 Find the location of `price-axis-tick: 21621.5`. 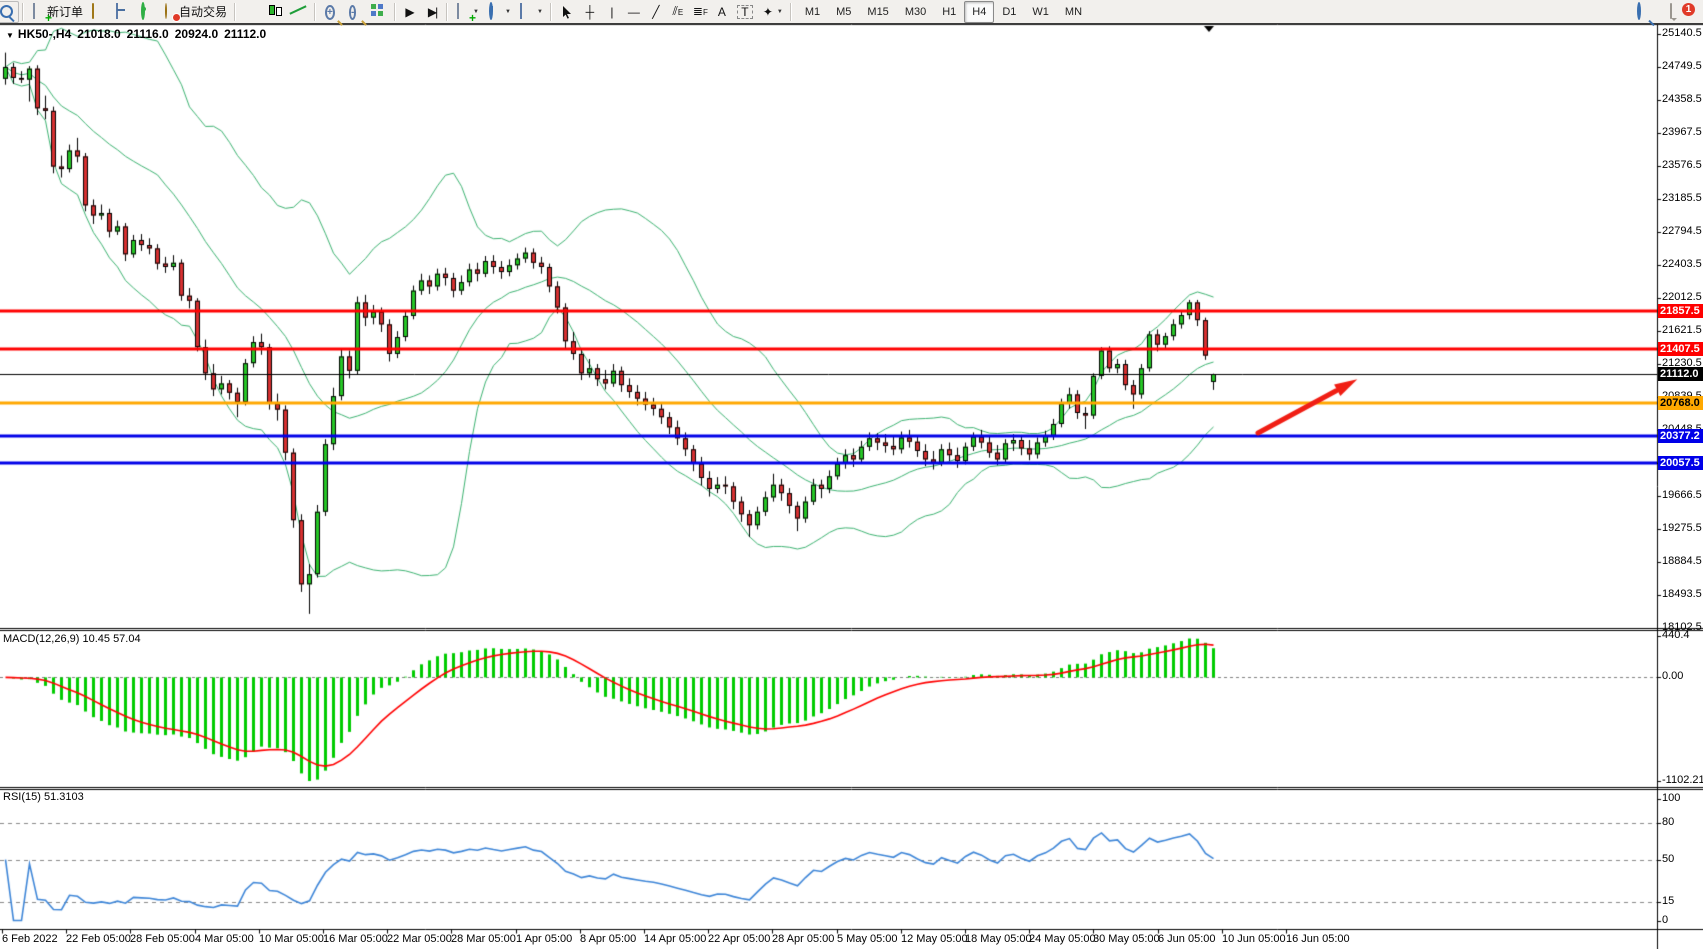

price-axis-tick: 21621.5 is located at coordinates (1682, 330).